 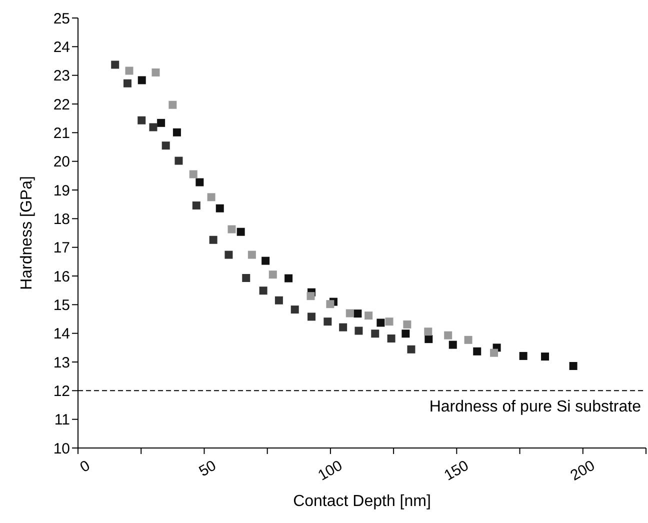 What do you see at coordinates (456, 470) in the screenshot?
I see `x-tick-label: 150` at bounding box center [456, 470].